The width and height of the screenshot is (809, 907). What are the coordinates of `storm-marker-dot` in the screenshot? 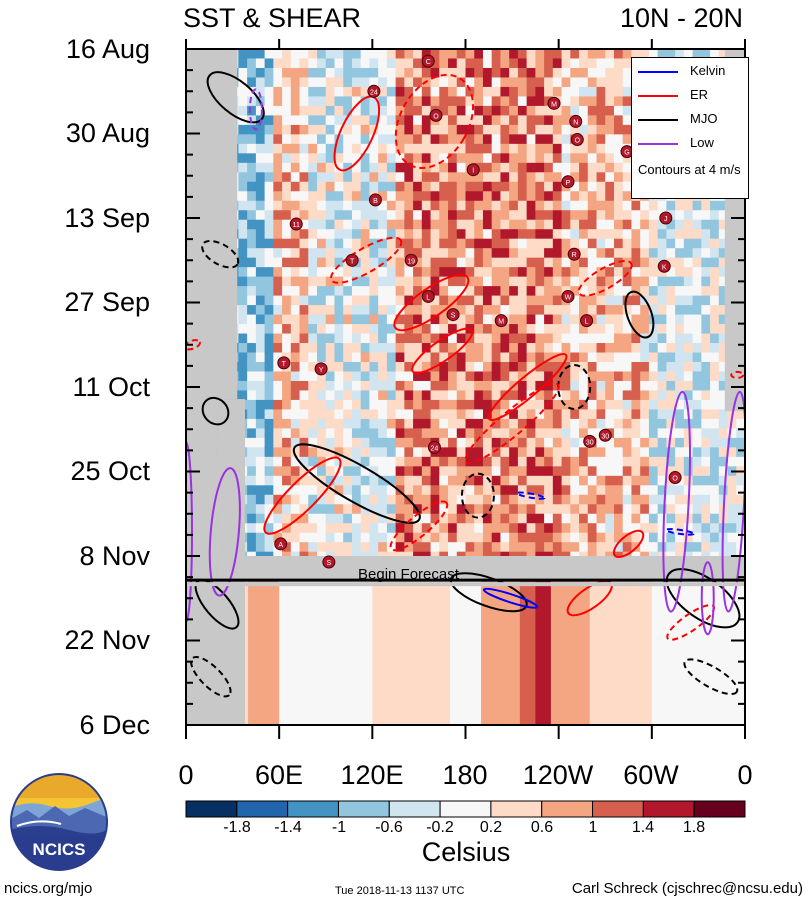 It's located at (554, 103).